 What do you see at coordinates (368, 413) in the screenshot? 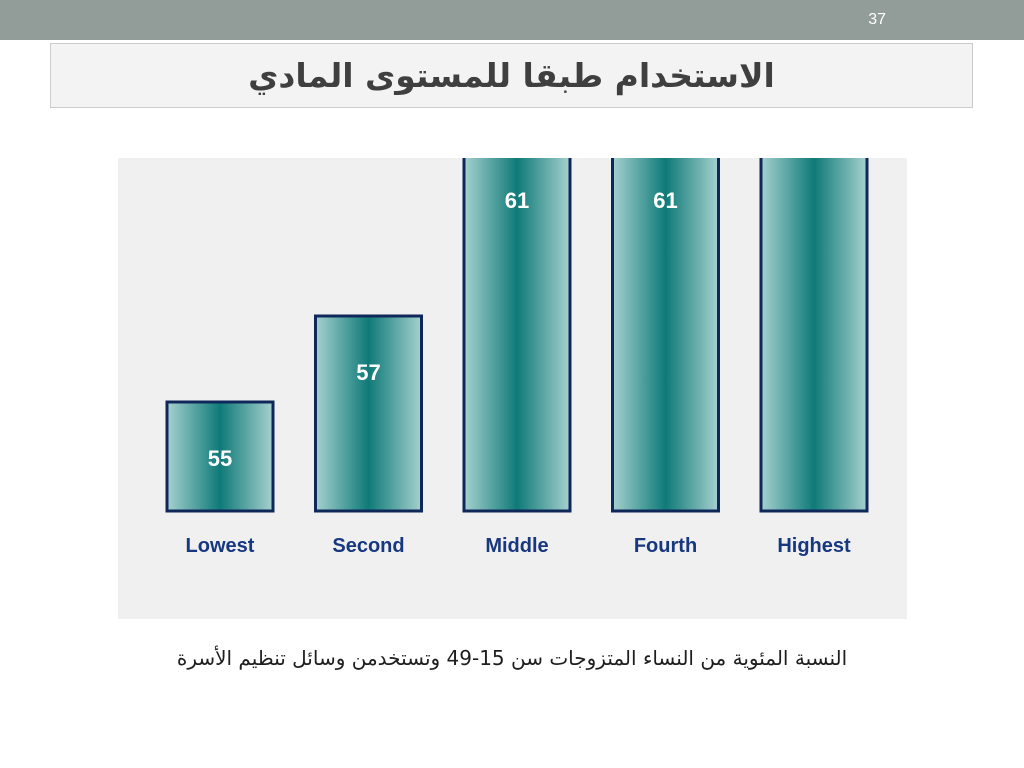
I see `bar-second` at bounding box center [368, 413].